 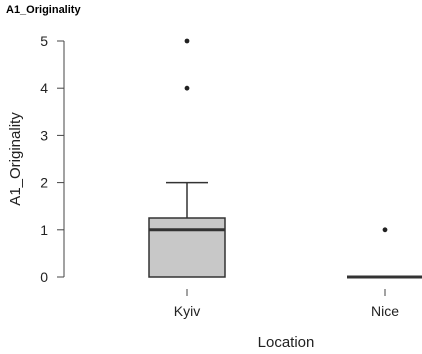 What do you see at coordinates (44, 277) in the screenshot?
I see `y-tick-label: 0` at bounding box center [44, 277].